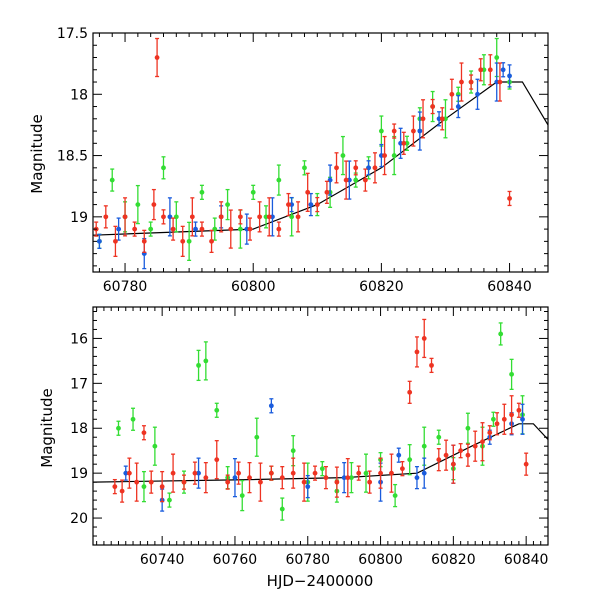 Image resolution: width=600 pixels, height=600 pixels. Describe the element at coordinates (320, 581) in the screenshot. I see `bottom-panel-xlabel: HJD−2400000` at that location.